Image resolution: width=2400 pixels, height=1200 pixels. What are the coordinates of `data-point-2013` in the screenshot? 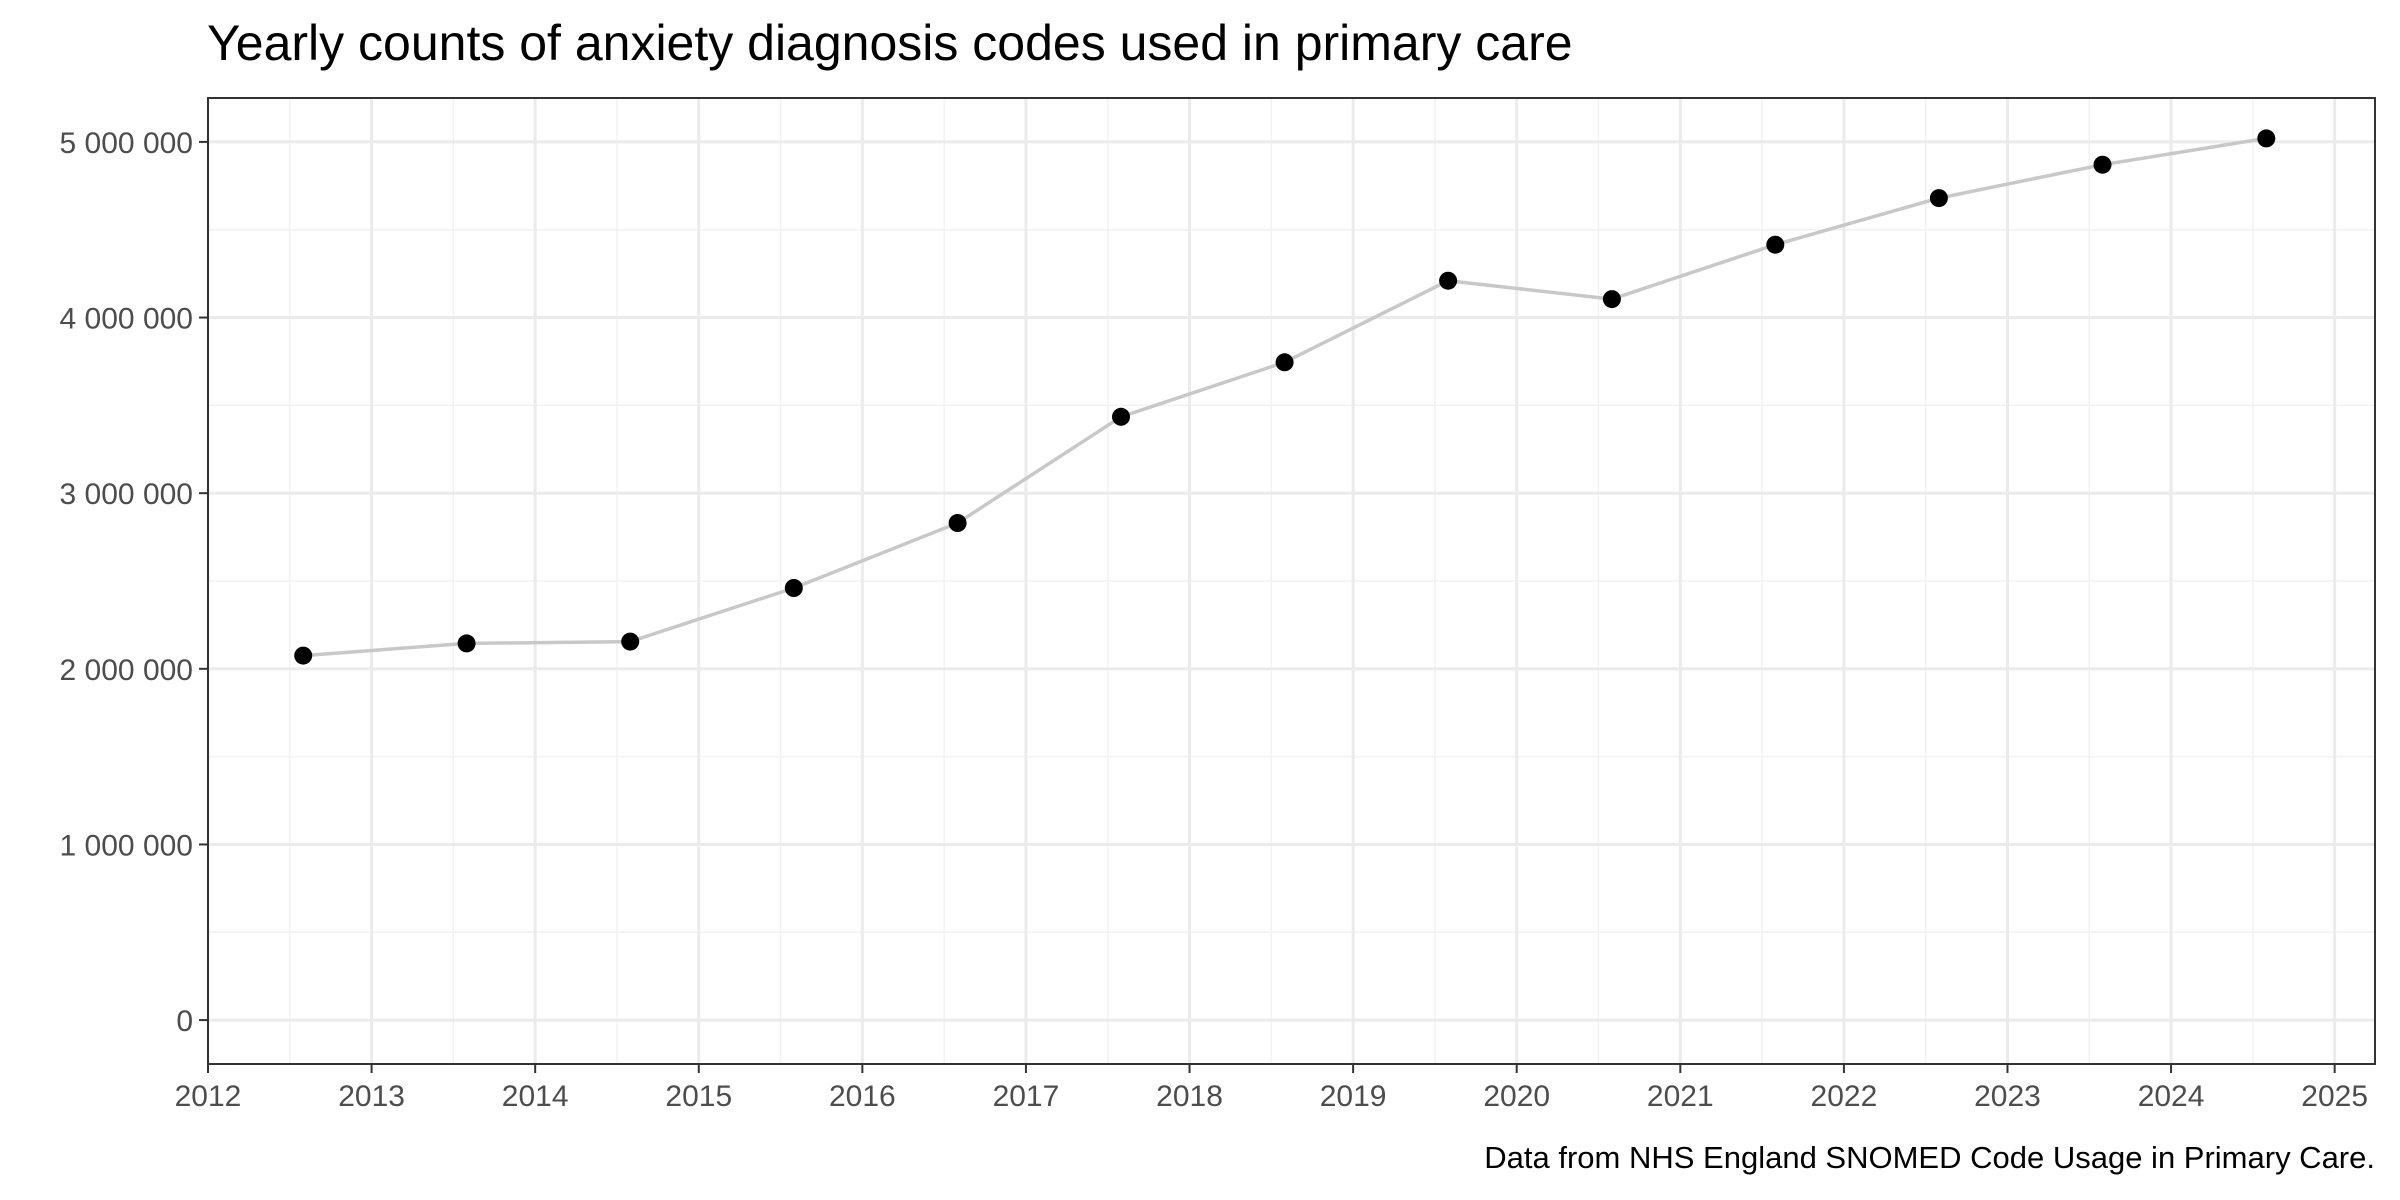 It's located at (466, 643).